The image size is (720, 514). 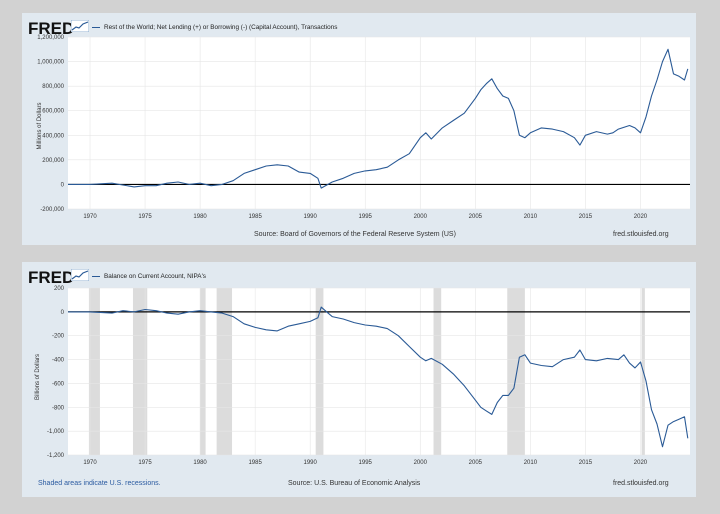 I want to click on footer-source: Source: U.S. Bureau of Economic Analysis, so click(x=354, y=483).